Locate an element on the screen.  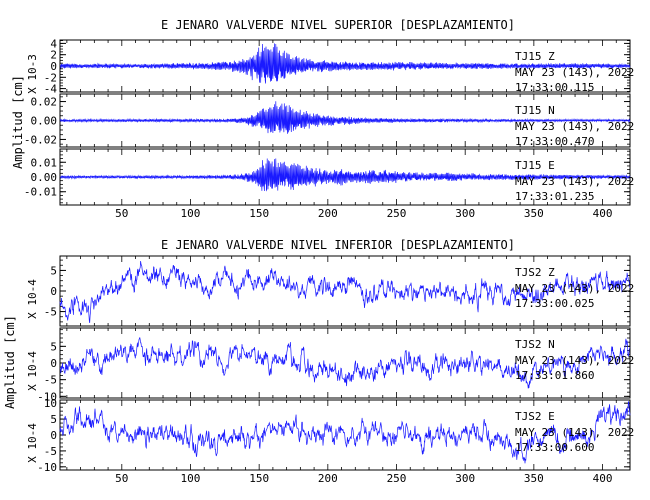
c1-p1-ytick-label: -10 is located at coordinates (47, 396).